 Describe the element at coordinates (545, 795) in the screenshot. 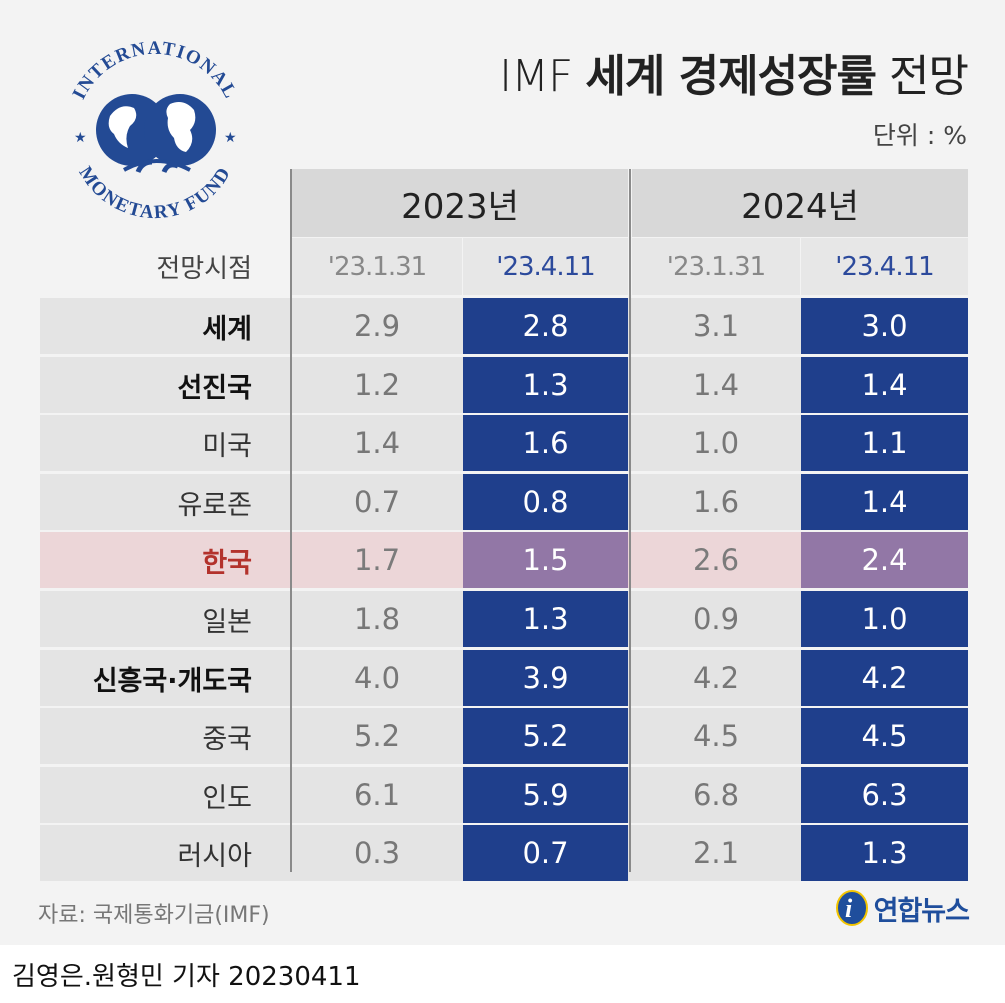

I see `value-cell: 5.9` at that location.